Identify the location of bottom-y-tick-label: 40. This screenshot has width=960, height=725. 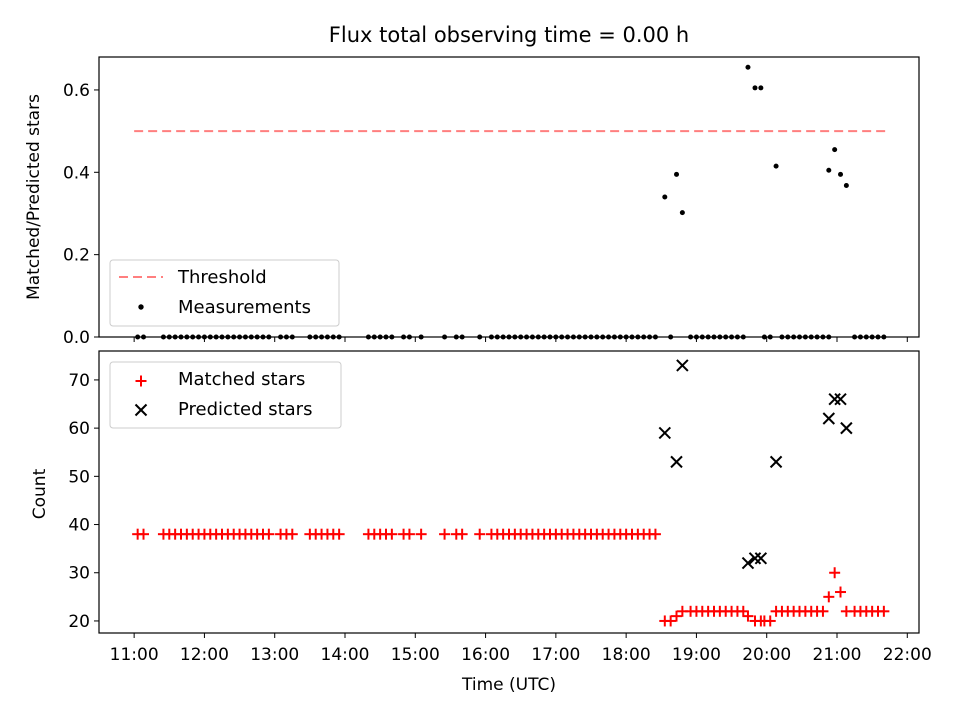
(79, 526).